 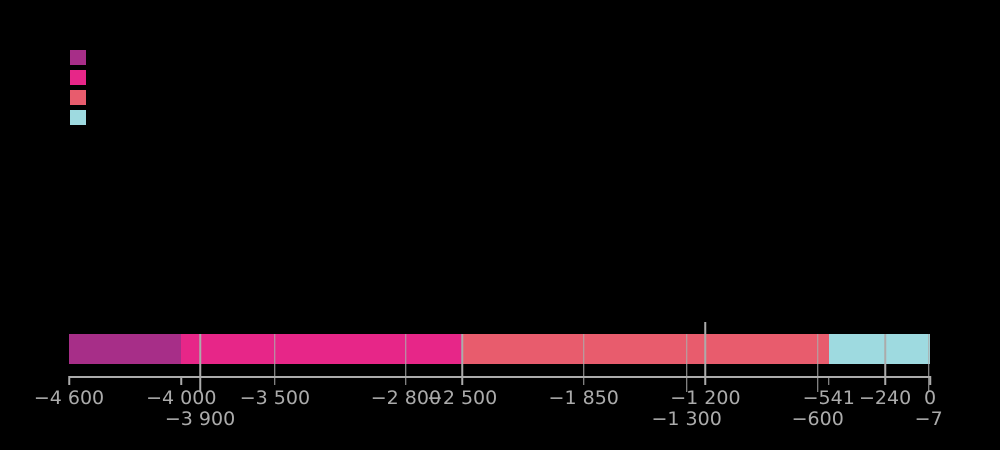 I want to click on tick-label: −4 600, so click(x=69, y=398).